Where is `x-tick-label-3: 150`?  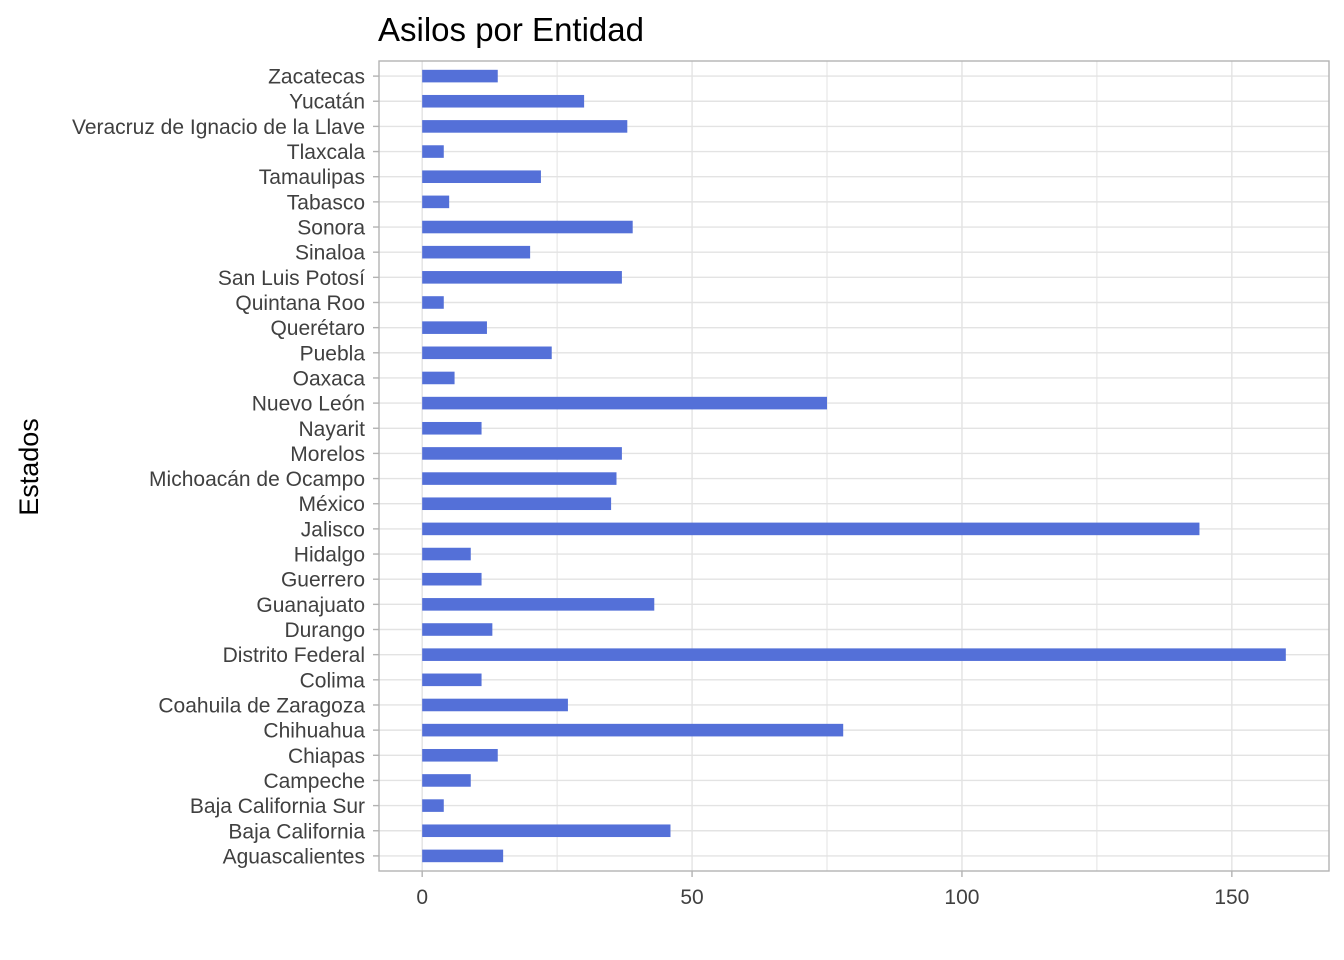
x-tick-label-3: 150 is located at coordinates (1231, 897).